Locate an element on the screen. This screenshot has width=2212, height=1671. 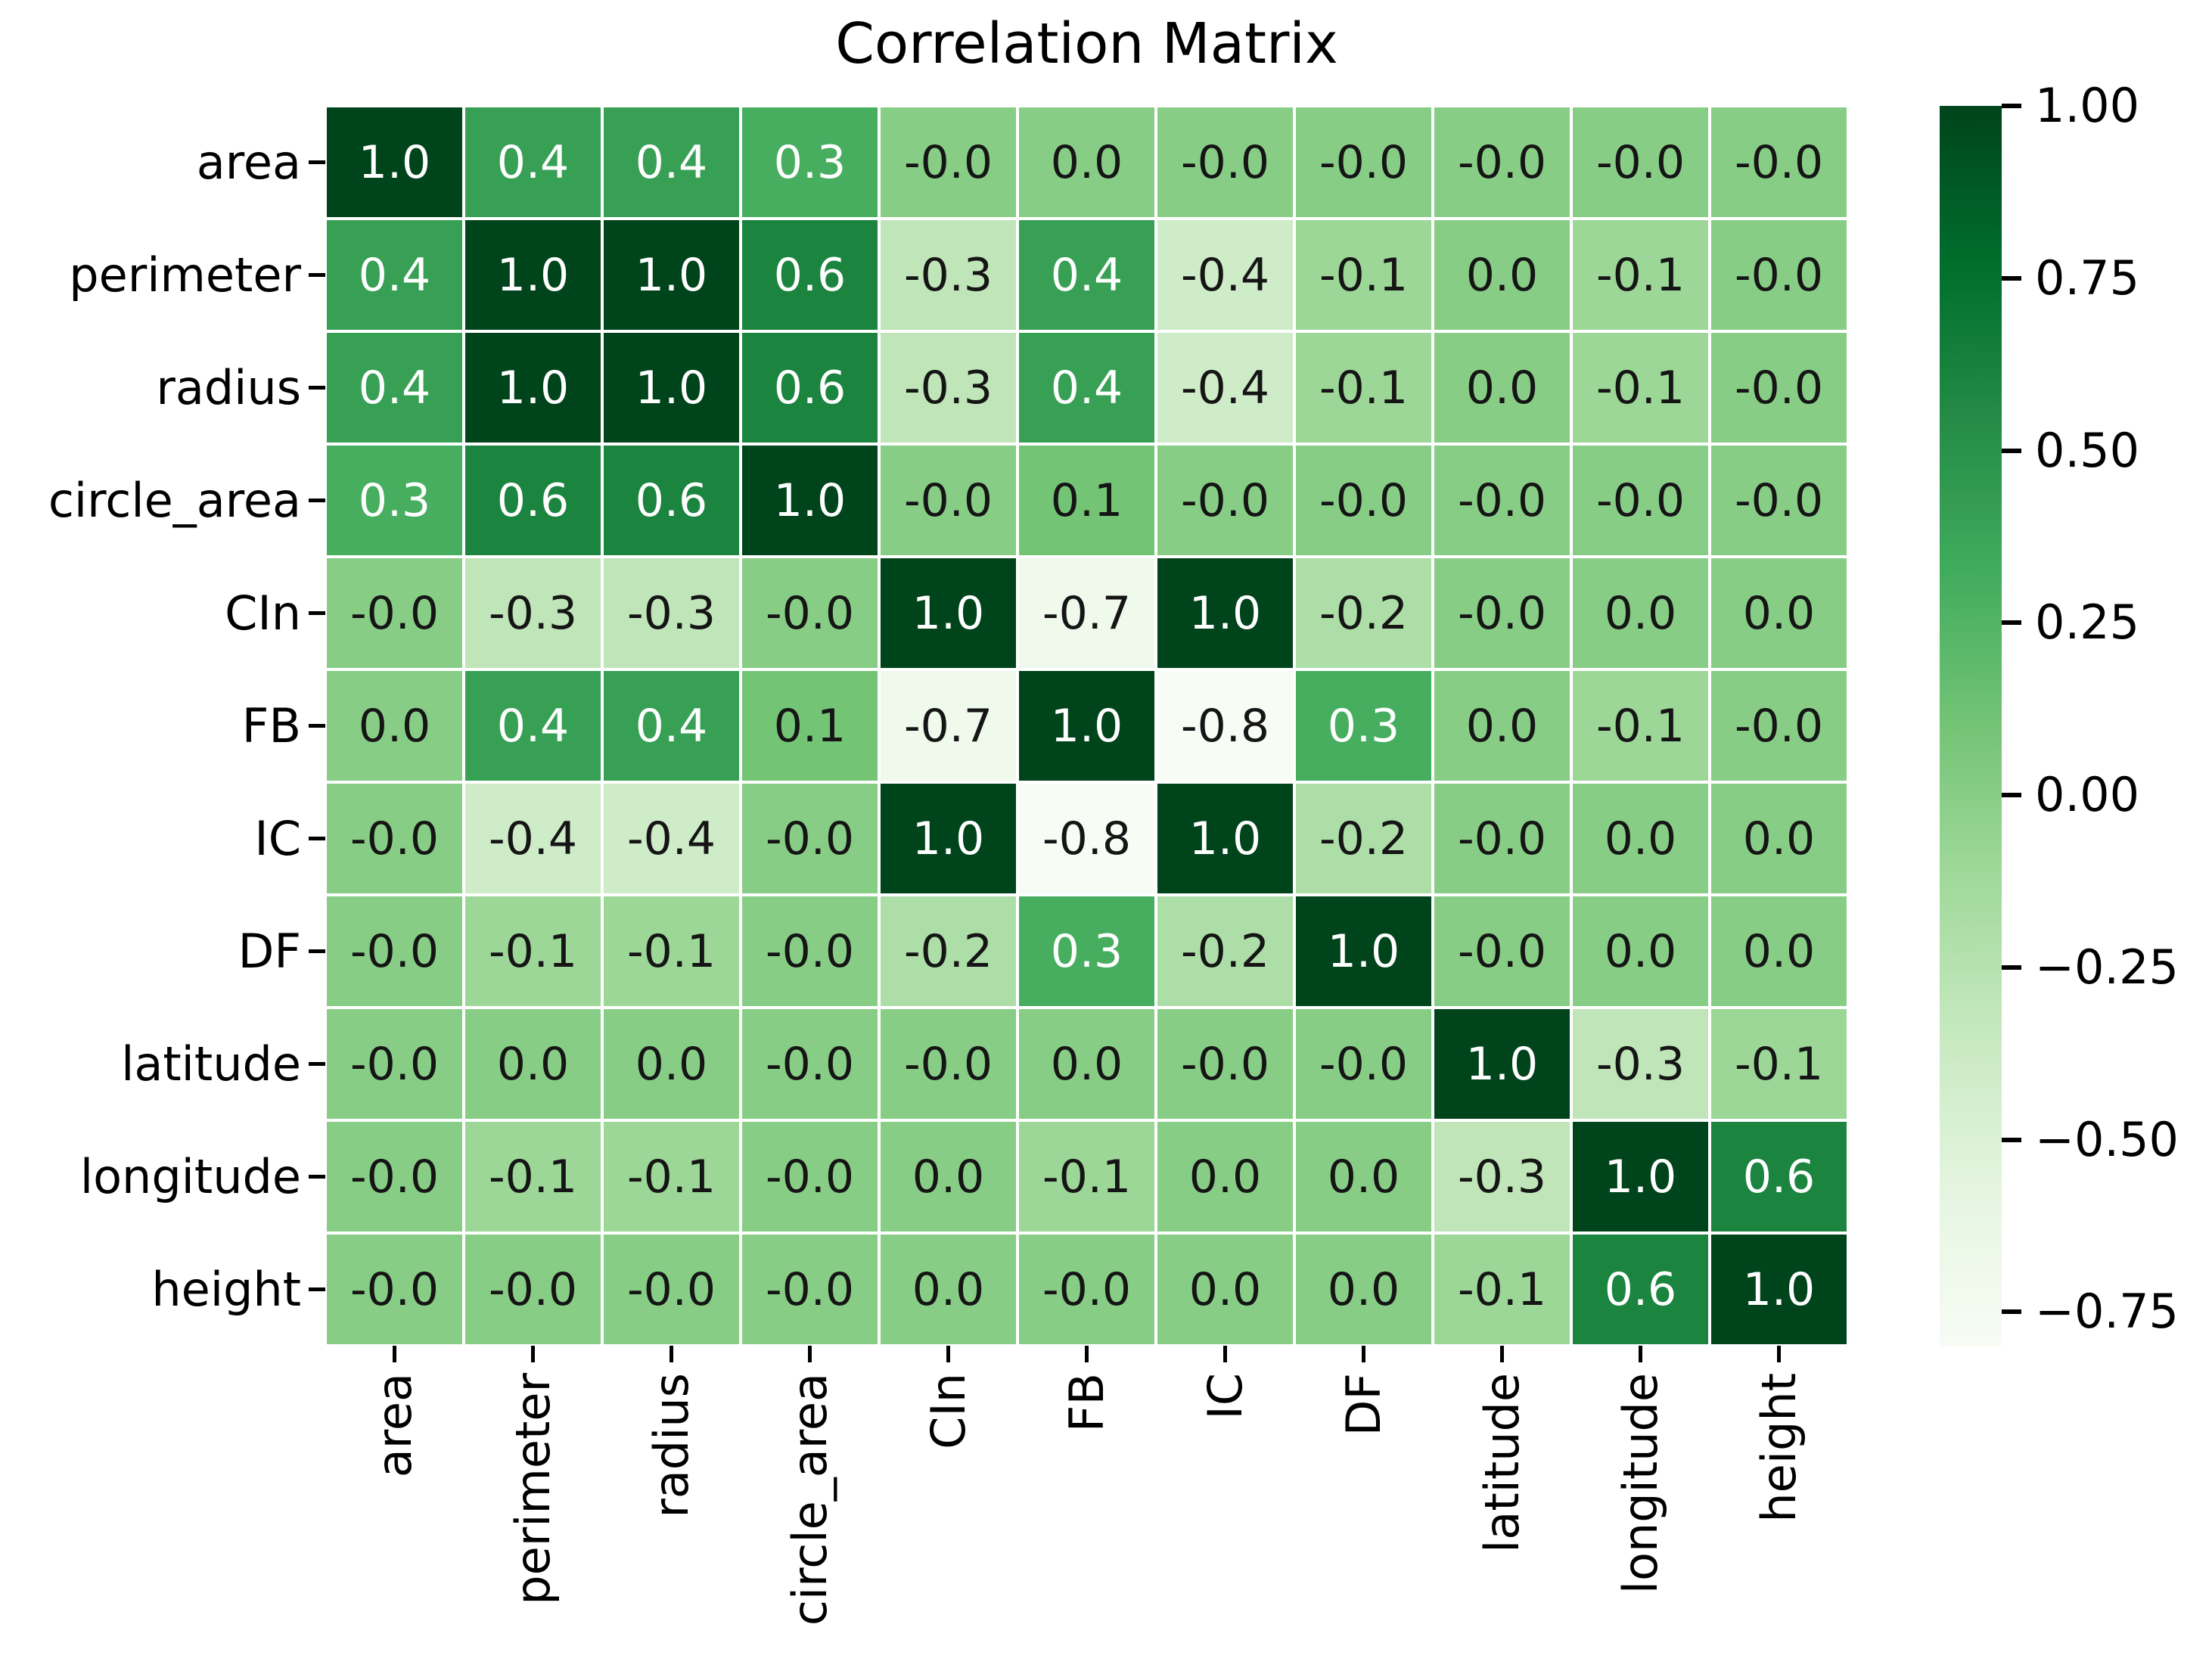
heatmap-cell: 0.1 is located at coordinates (810, 725).